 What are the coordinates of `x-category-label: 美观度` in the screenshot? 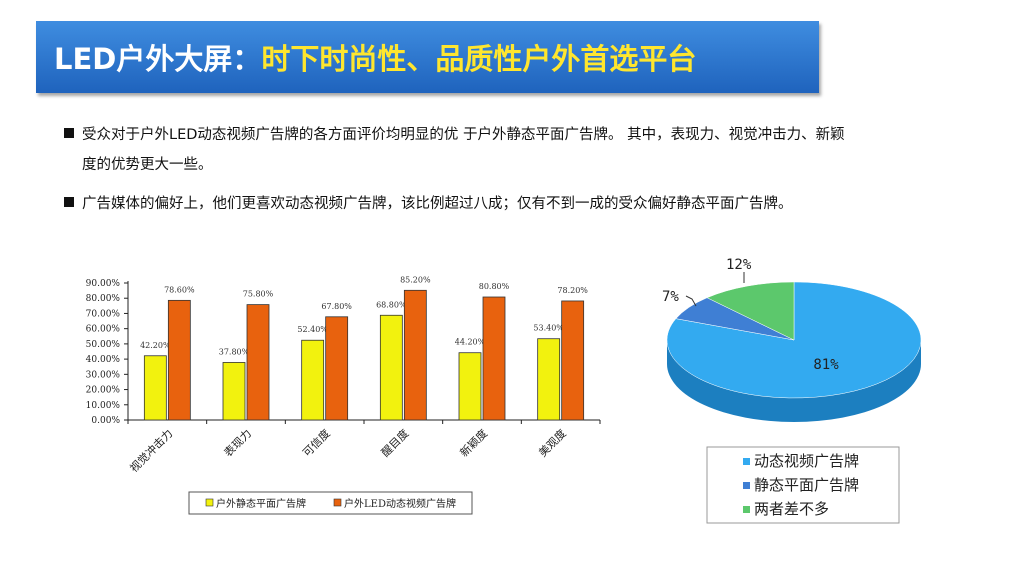 It's located at (552, 442).